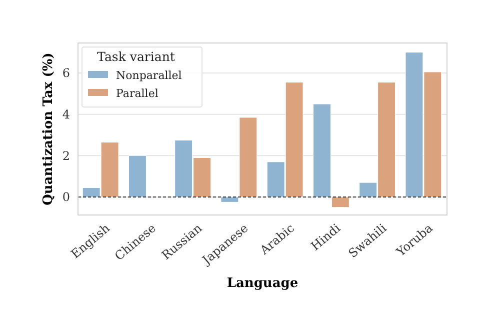 Image resolution: width=481 pixels, height=333 pixels. What do you see at coordinates (149, 75) in the screenshot?
I see `legend-label: Nonparallel` at bounding box center [149, 75].